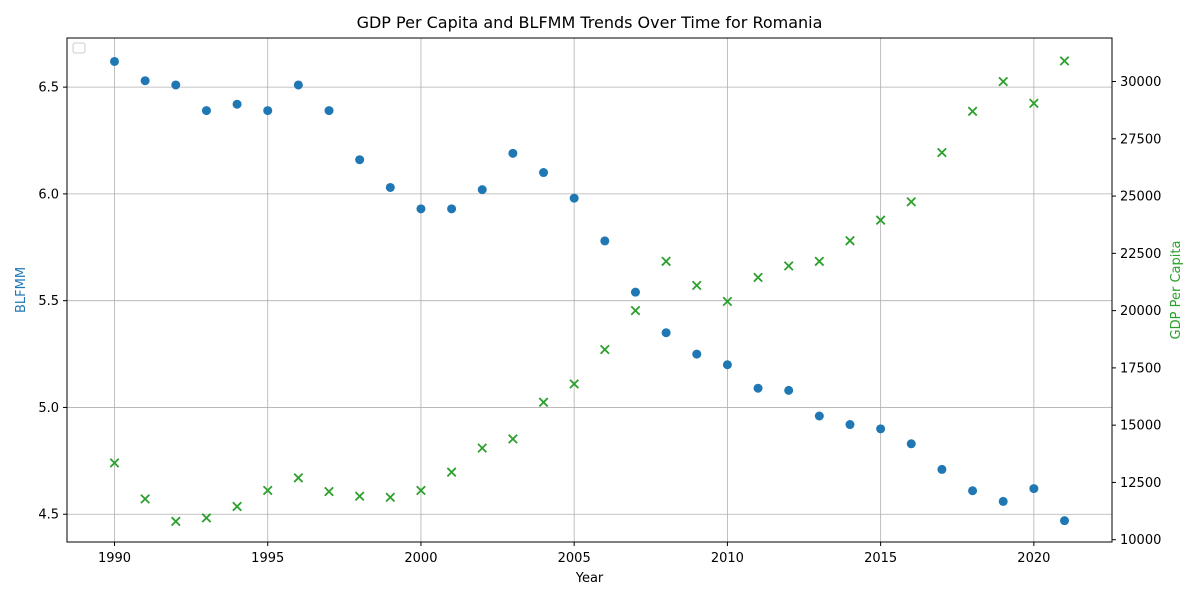  Describe the element at coordinates (1140, 139) in the screenshot. I see `y-right-tick-label: 27500` at that location.